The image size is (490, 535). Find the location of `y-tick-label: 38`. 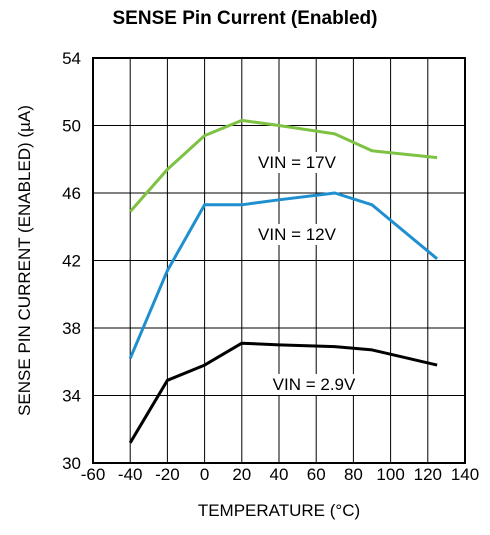

y-tick-label: 38 is located at coordinates (71, 328).